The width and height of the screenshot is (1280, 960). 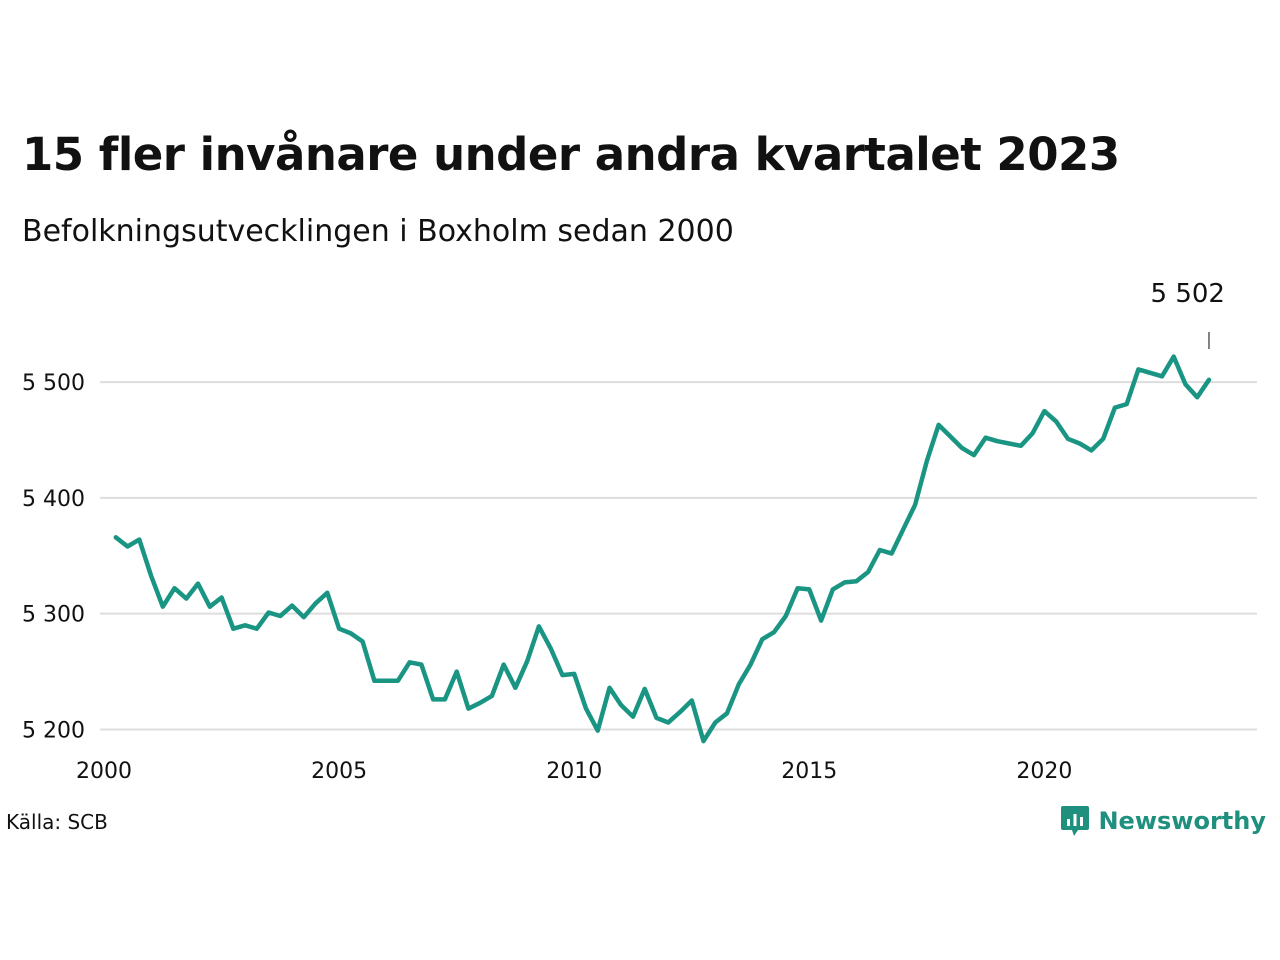 What do you see at coordinates (104, 771) in the screenshot?
I see `x-tick-label: 2000` at bounding box center [104, 771].